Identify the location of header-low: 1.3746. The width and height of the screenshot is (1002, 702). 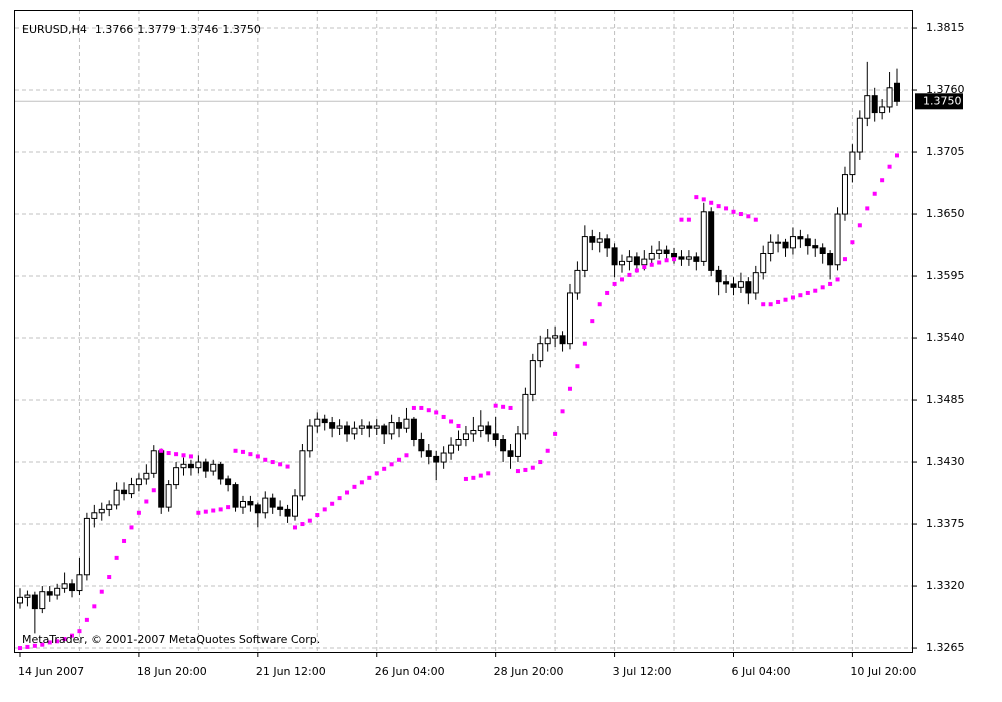
(199, 29).